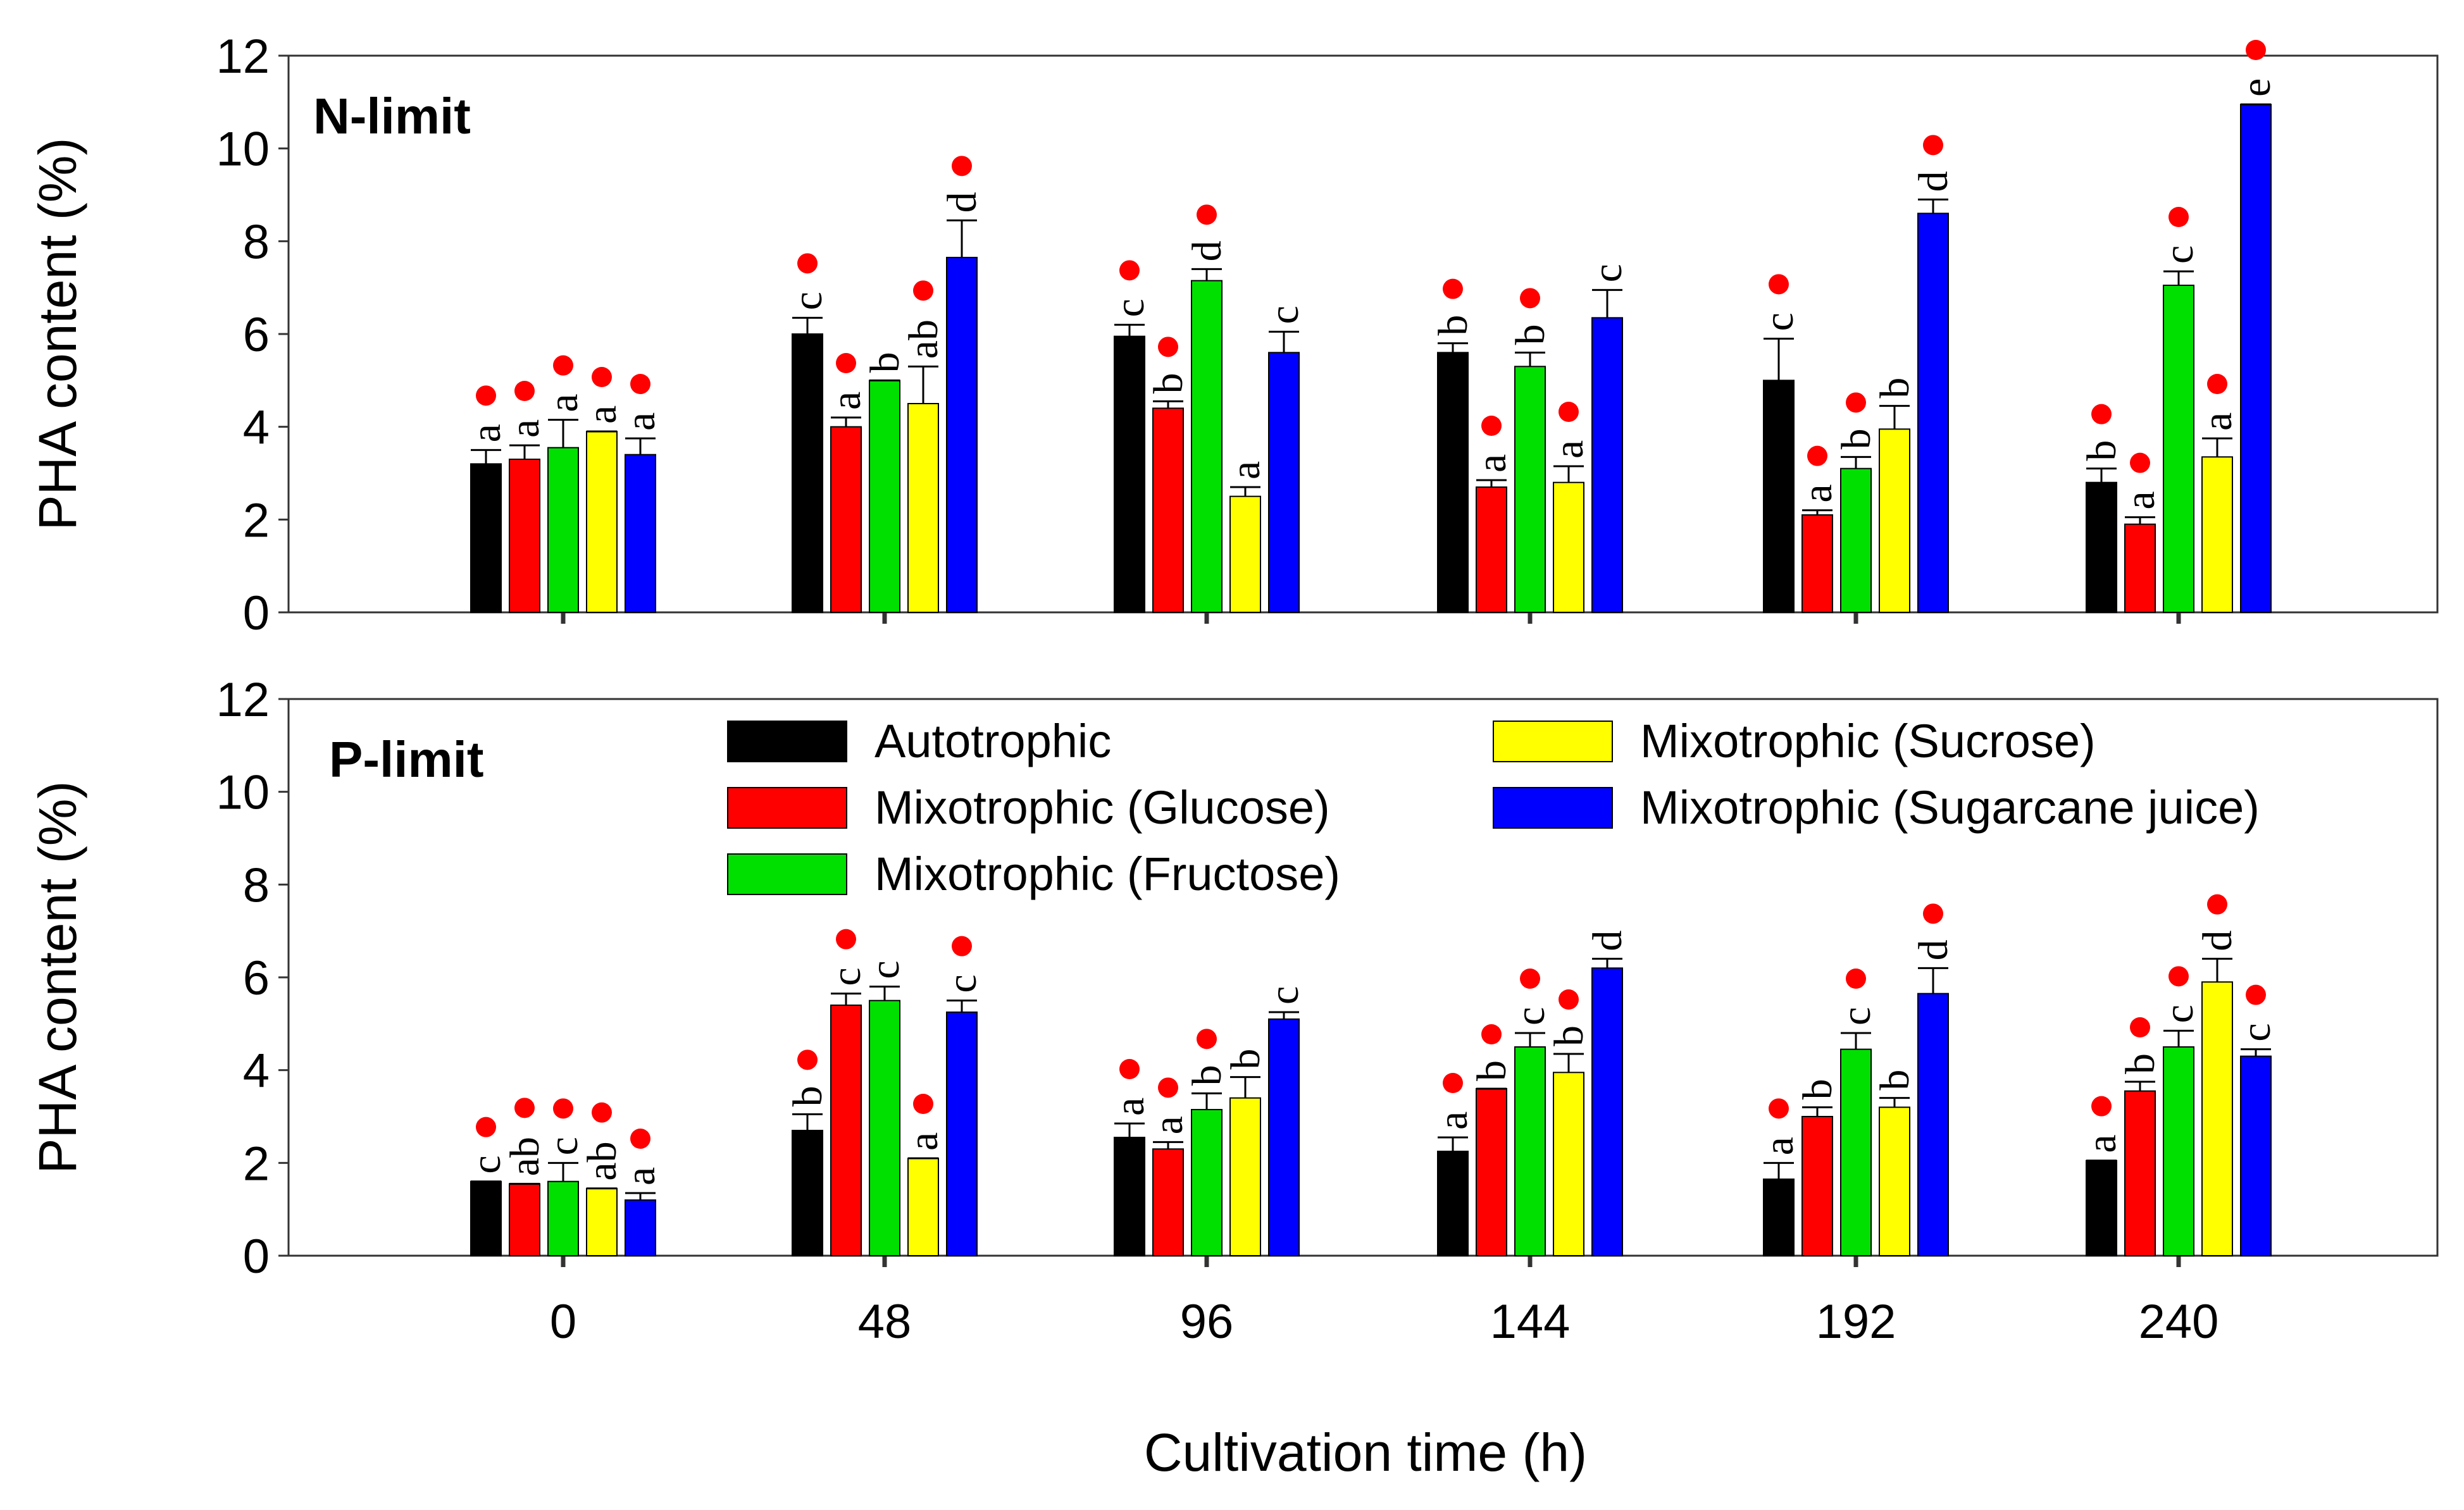 This screenshot has width=2464, height=1510. I want to click on x-tick-label: 96, so click(1207, 1322).